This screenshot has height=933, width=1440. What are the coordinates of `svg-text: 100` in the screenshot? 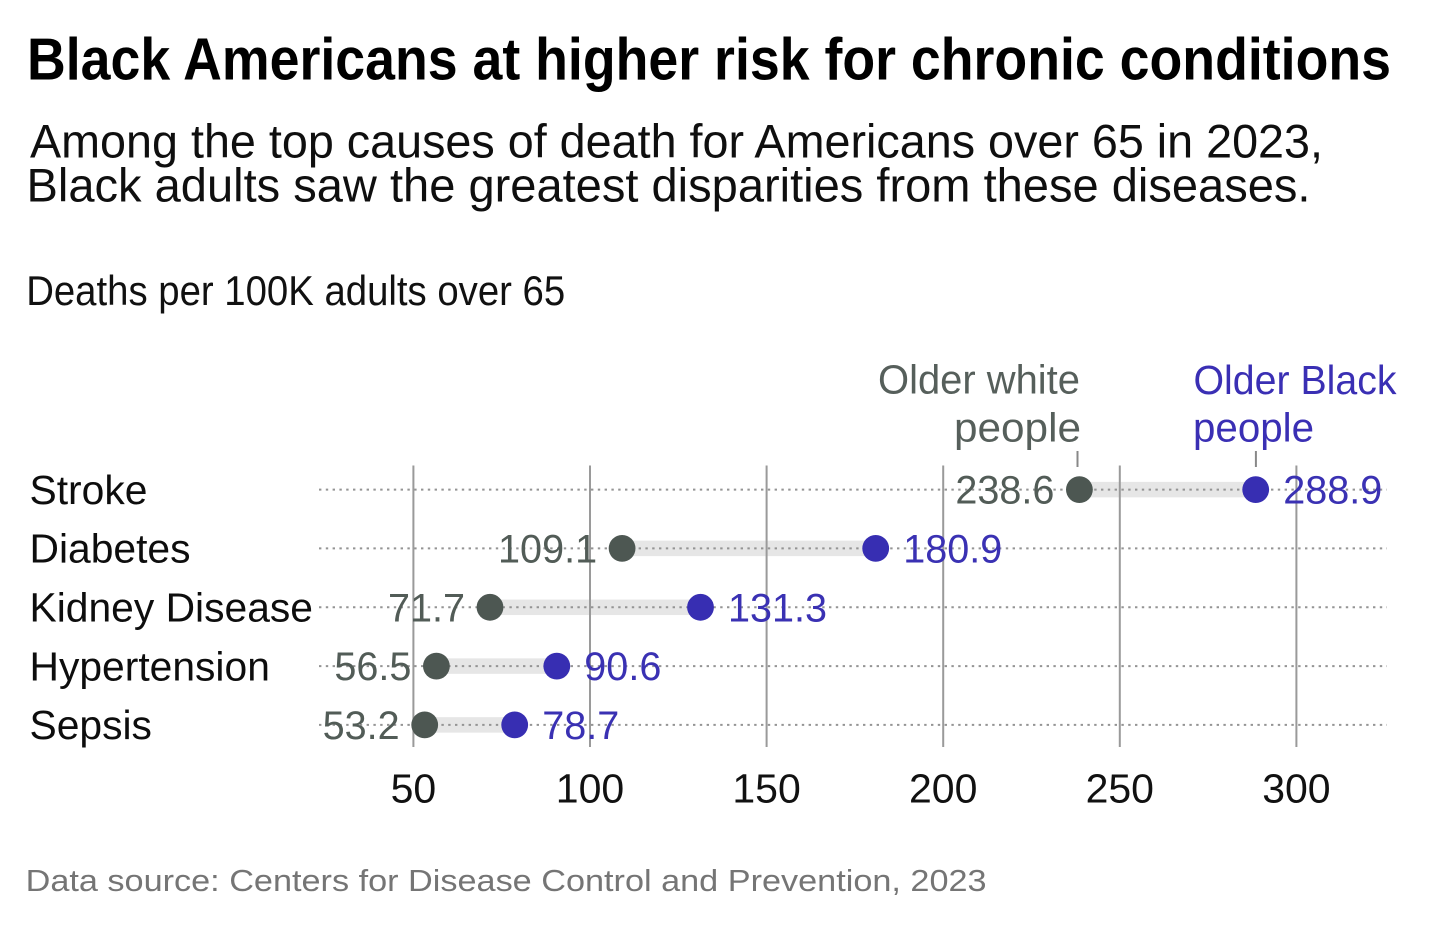 It's located at (590, 789).